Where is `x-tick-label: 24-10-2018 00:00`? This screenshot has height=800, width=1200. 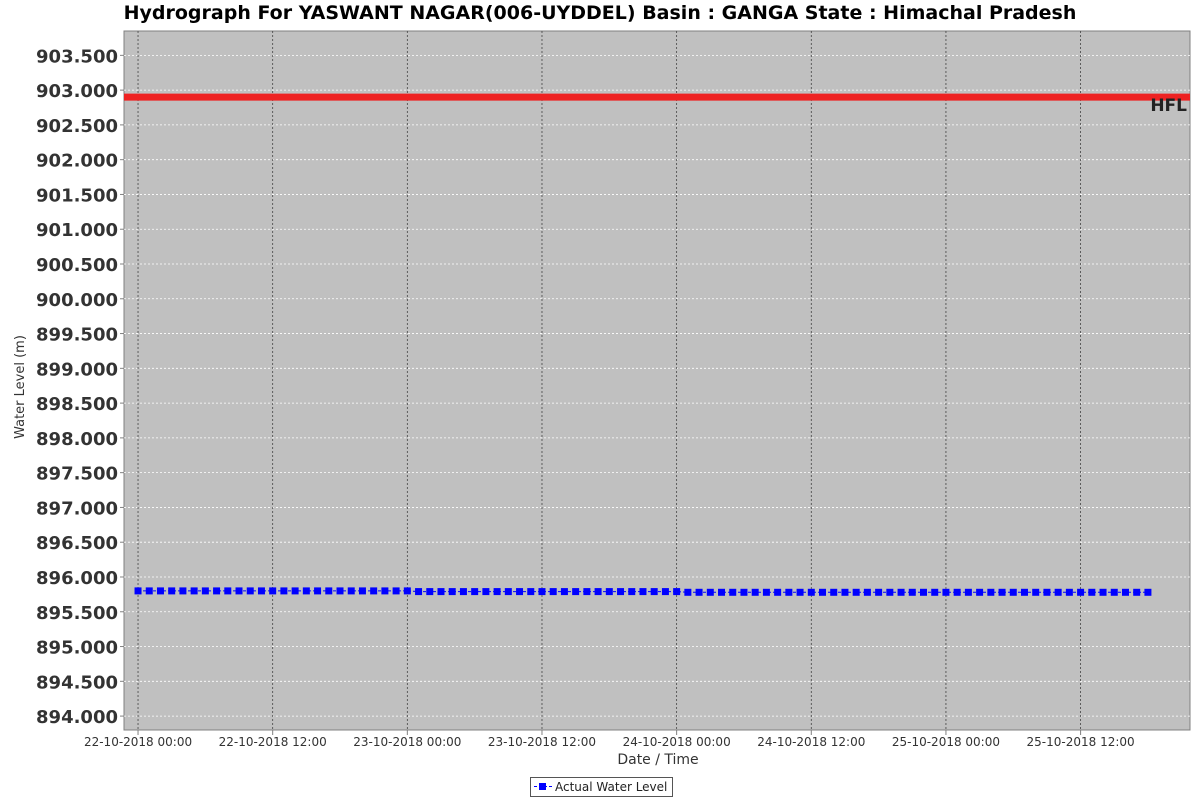 x-tick-label: 24-10-2018 00:00 is located at coordinates (677, 742).